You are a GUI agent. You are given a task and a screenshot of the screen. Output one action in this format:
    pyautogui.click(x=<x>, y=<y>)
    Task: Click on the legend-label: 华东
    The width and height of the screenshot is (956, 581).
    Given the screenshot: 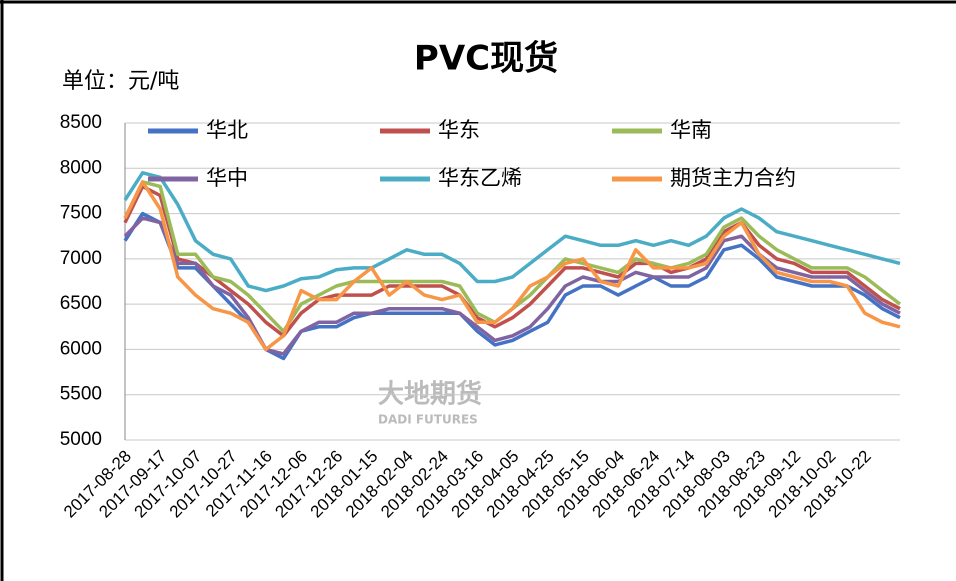 What is the action you would take?
    pyautogui.click(x=459, y=130)
    